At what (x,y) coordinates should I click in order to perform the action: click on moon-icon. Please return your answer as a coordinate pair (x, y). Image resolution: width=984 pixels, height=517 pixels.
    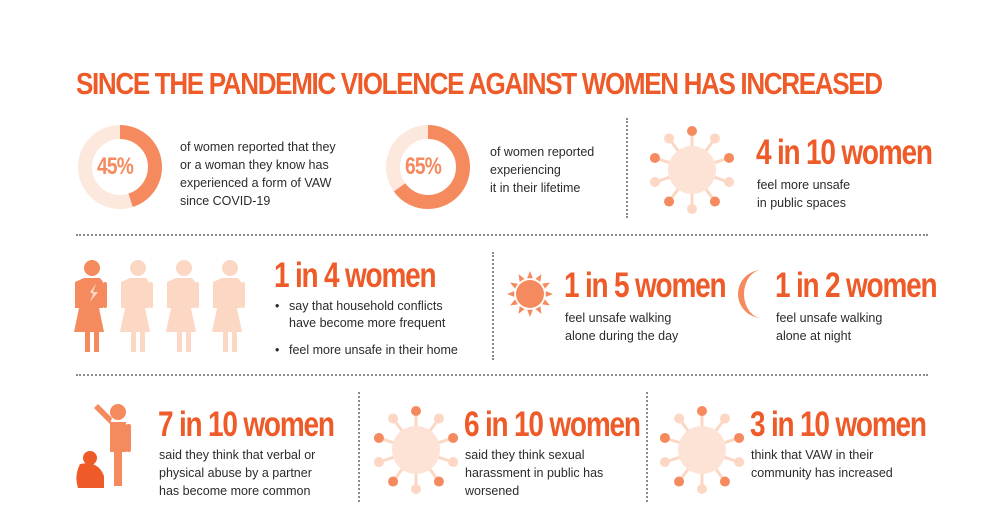
    Looking at the image, I should click on (752, 294).